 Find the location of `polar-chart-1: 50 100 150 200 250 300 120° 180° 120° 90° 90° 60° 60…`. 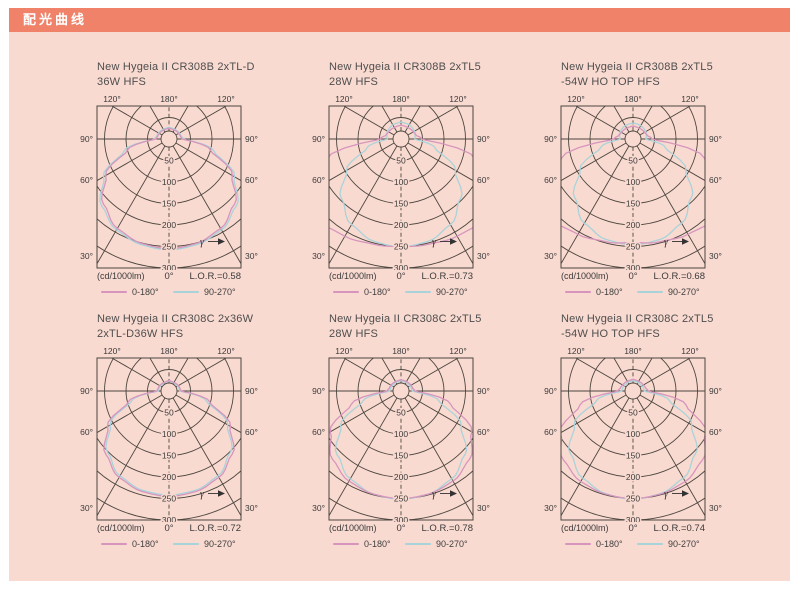

polar-chart-1: 50 100 150 200 250 300 120° 180° 120° 90° 90° 60° 60… is located at coordinates (169, 182).